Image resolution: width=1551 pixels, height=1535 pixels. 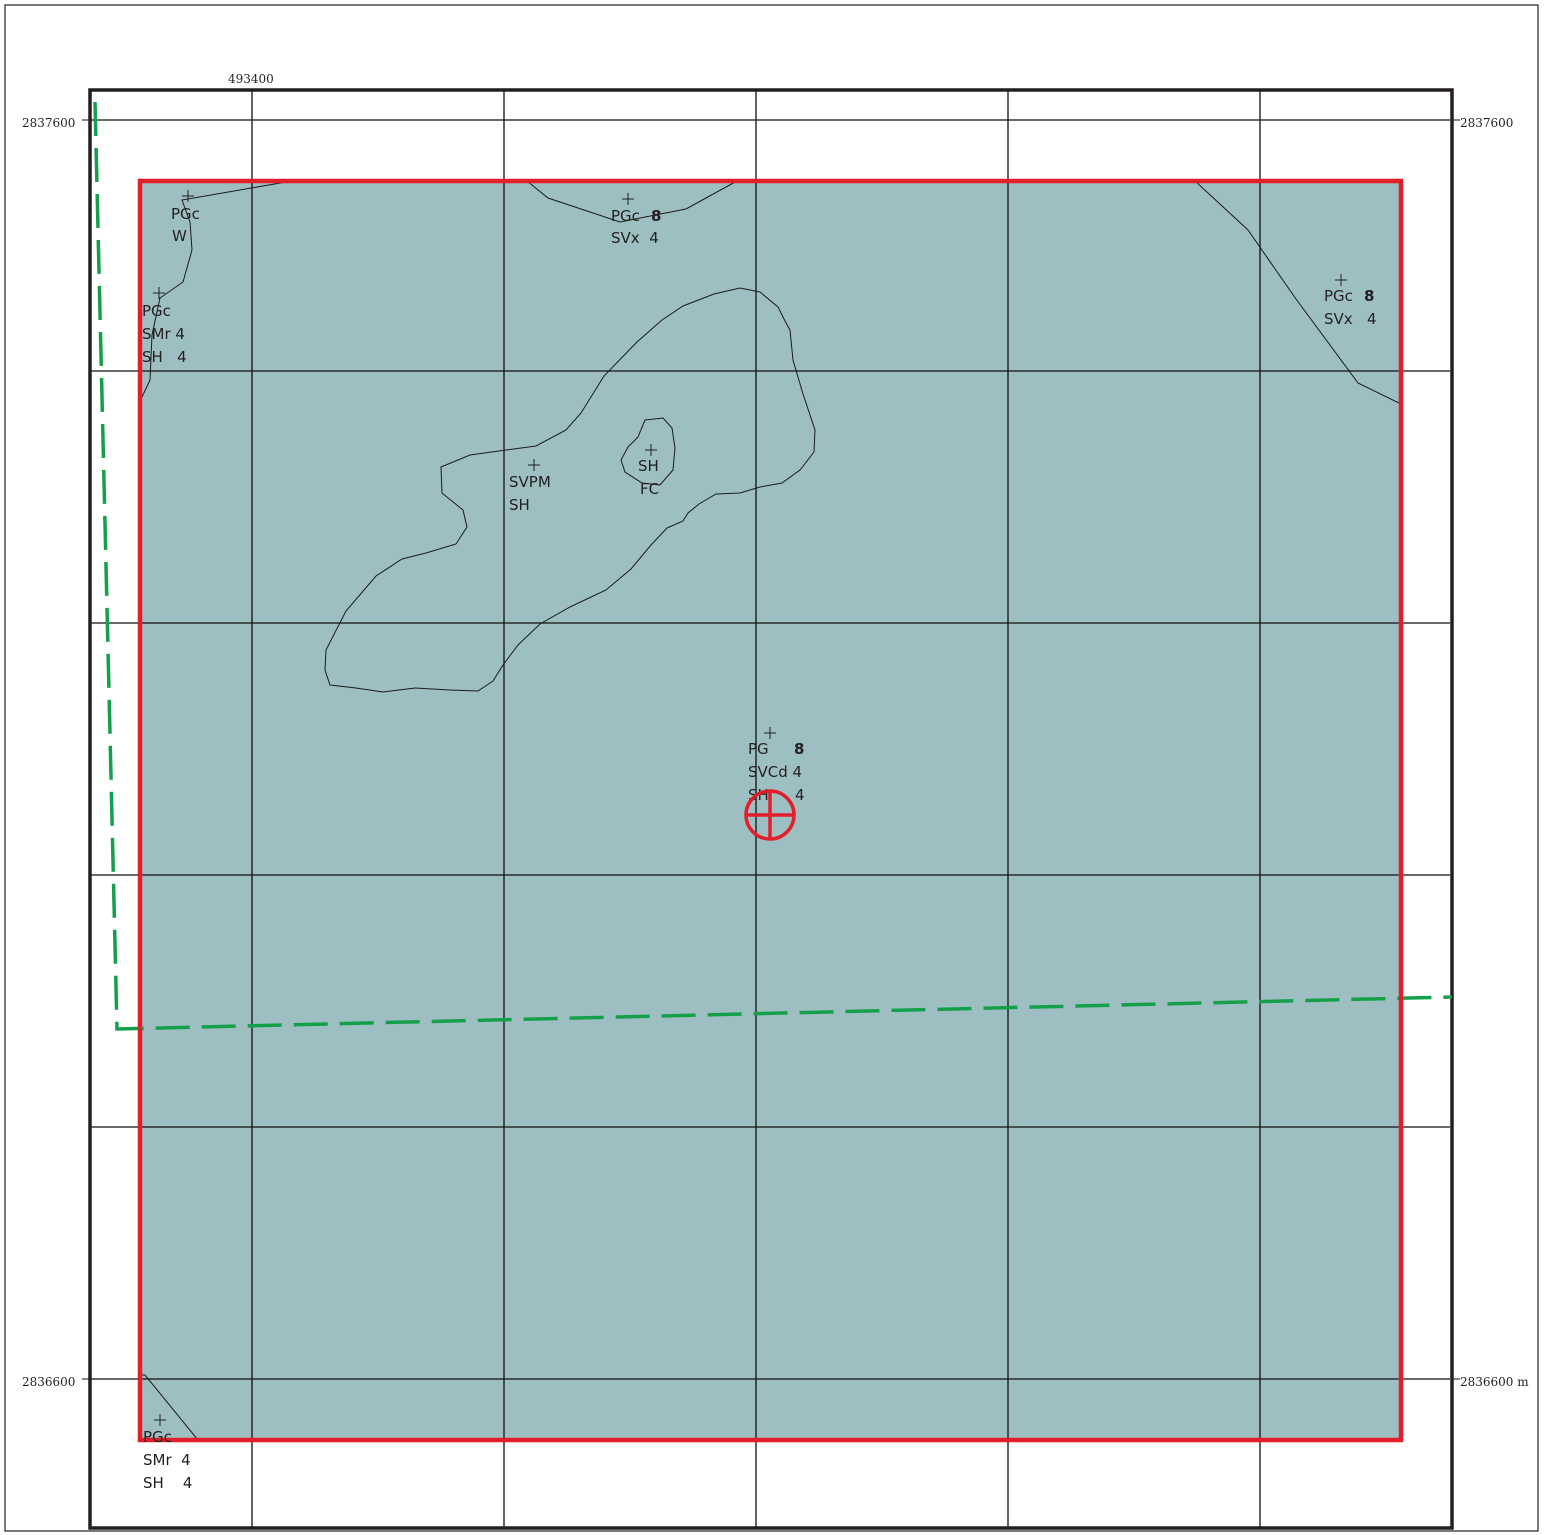 I want to click on unit-polygon-sh-fc, so click(x=648, y=451).